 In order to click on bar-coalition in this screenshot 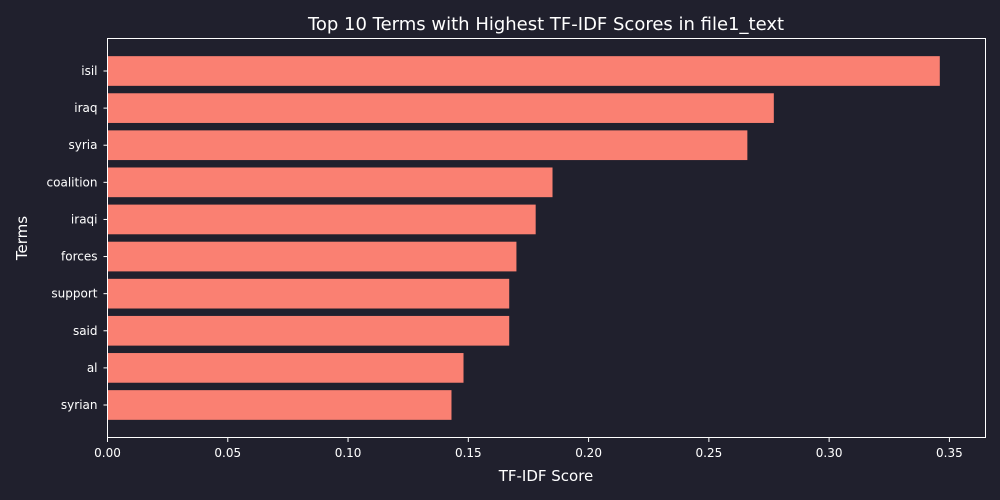, I will do `click(330, 182)`.